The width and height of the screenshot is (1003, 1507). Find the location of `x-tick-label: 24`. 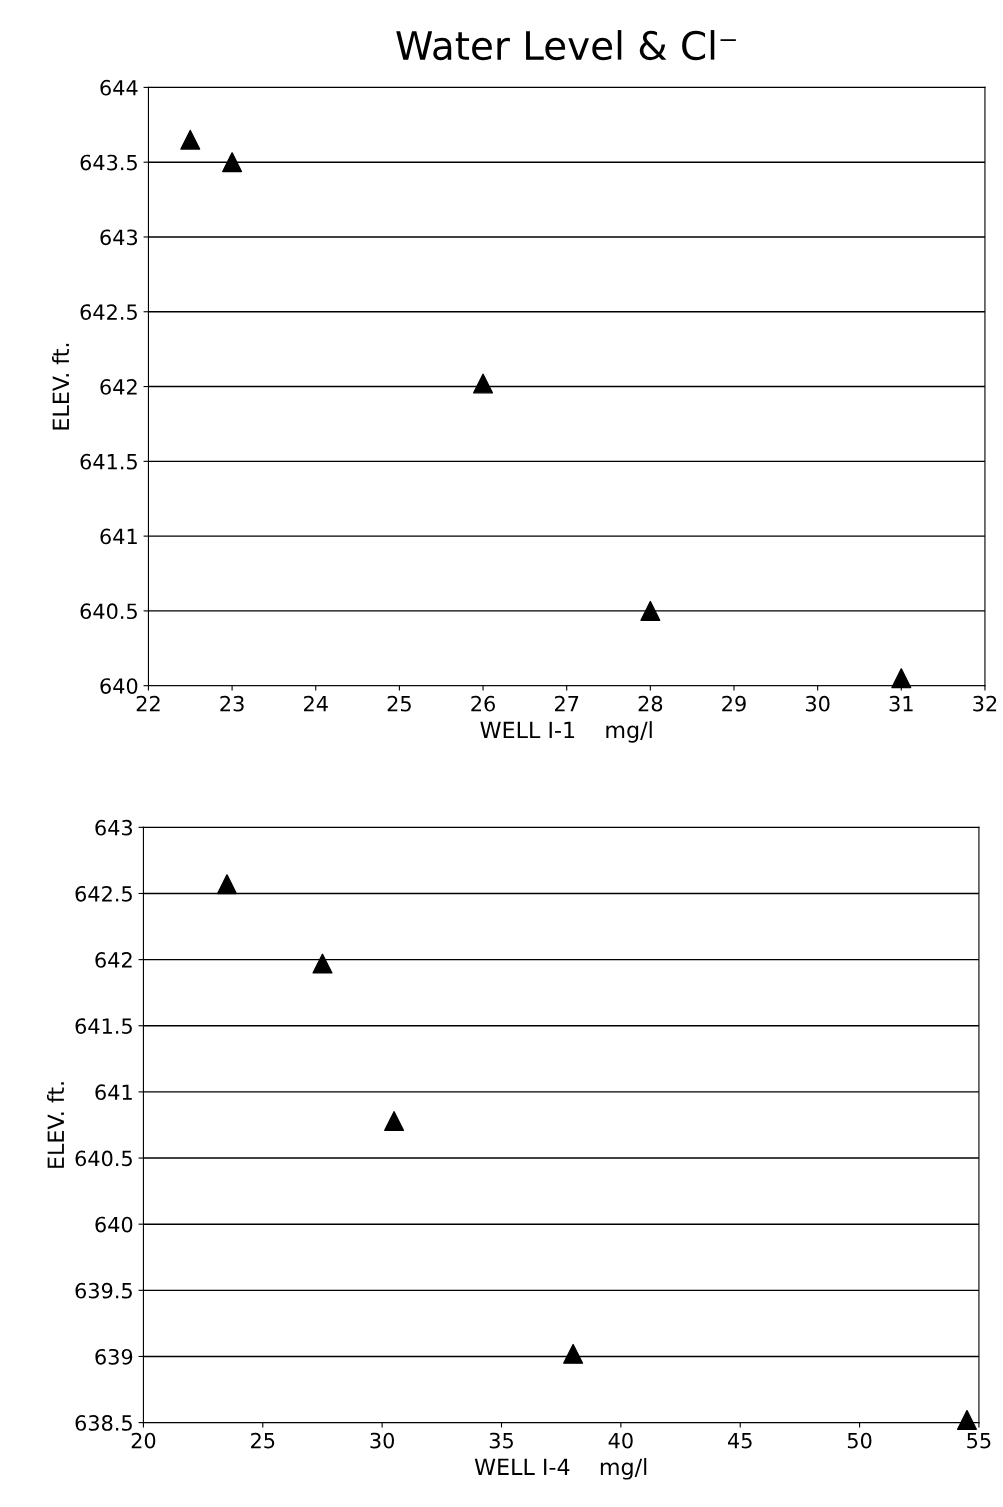

x-tick-label: 24 is located at coordinates (316, 703).